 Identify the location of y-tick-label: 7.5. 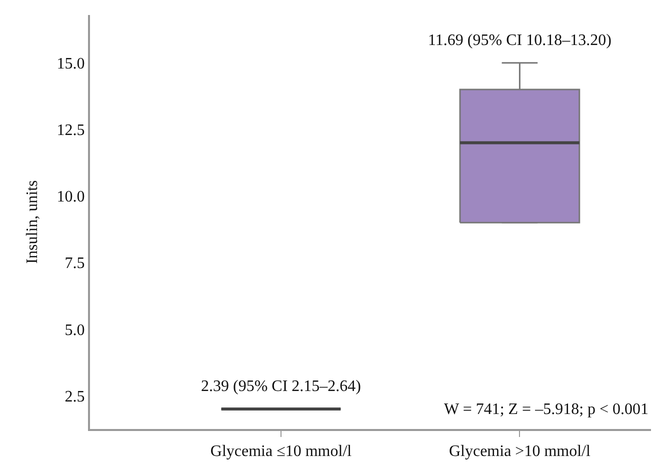
(74, 263).